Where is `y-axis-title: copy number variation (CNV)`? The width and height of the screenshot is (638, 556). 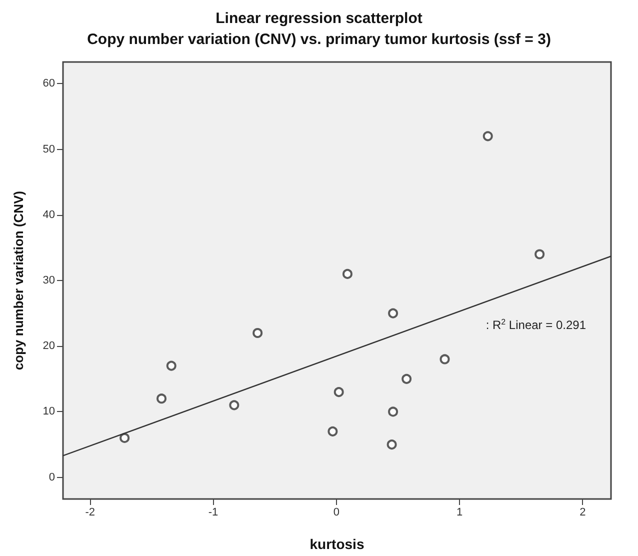
y-axis-title: copy number variation (CNV) is located at coordinates (18, 280).